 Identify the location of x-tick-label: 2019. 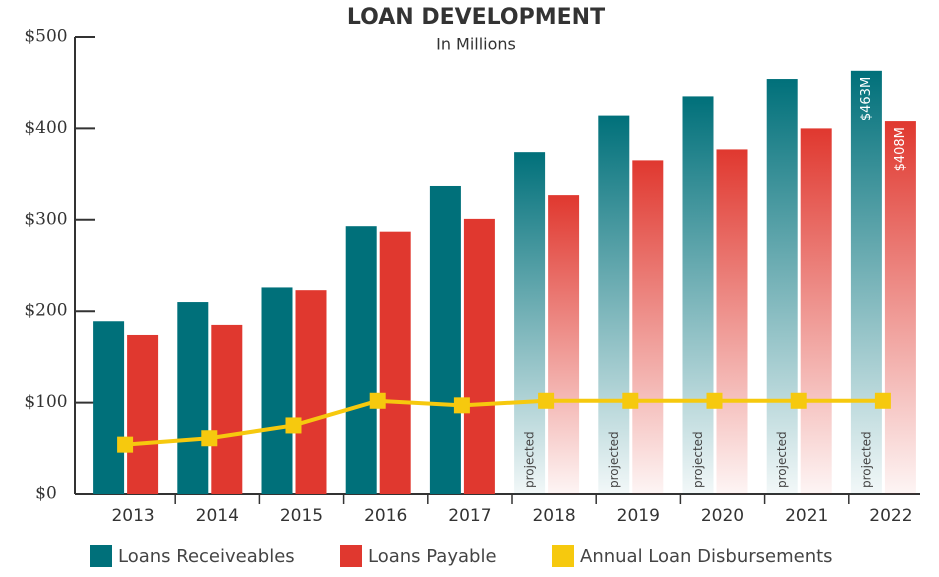
(638, 516).